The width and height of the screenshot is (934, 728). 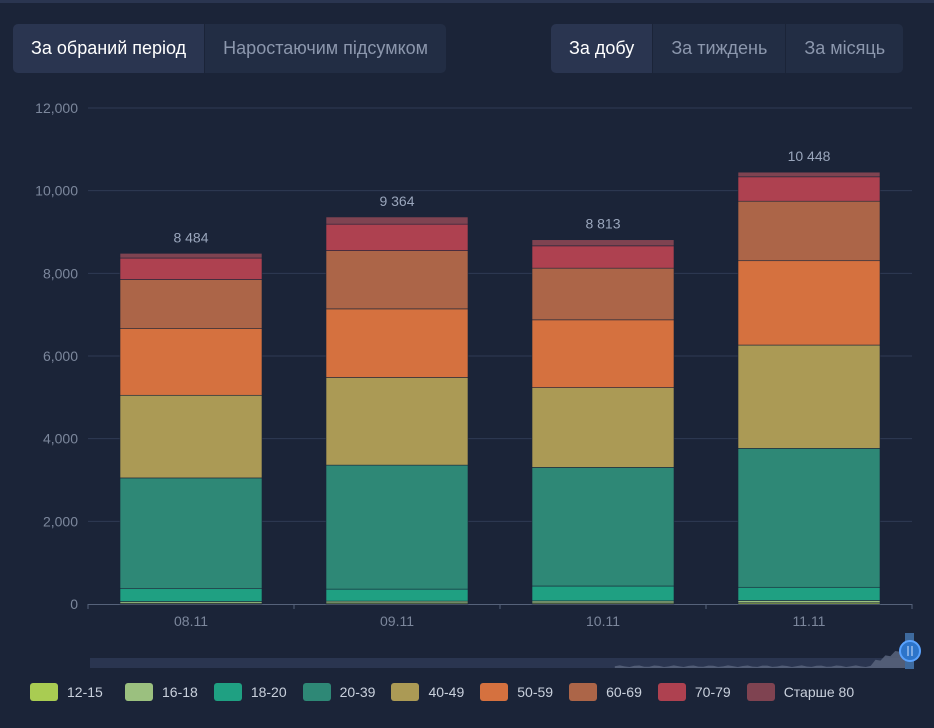 I want to click on bar-total-label: 10 448, so click(x=809, y=156).